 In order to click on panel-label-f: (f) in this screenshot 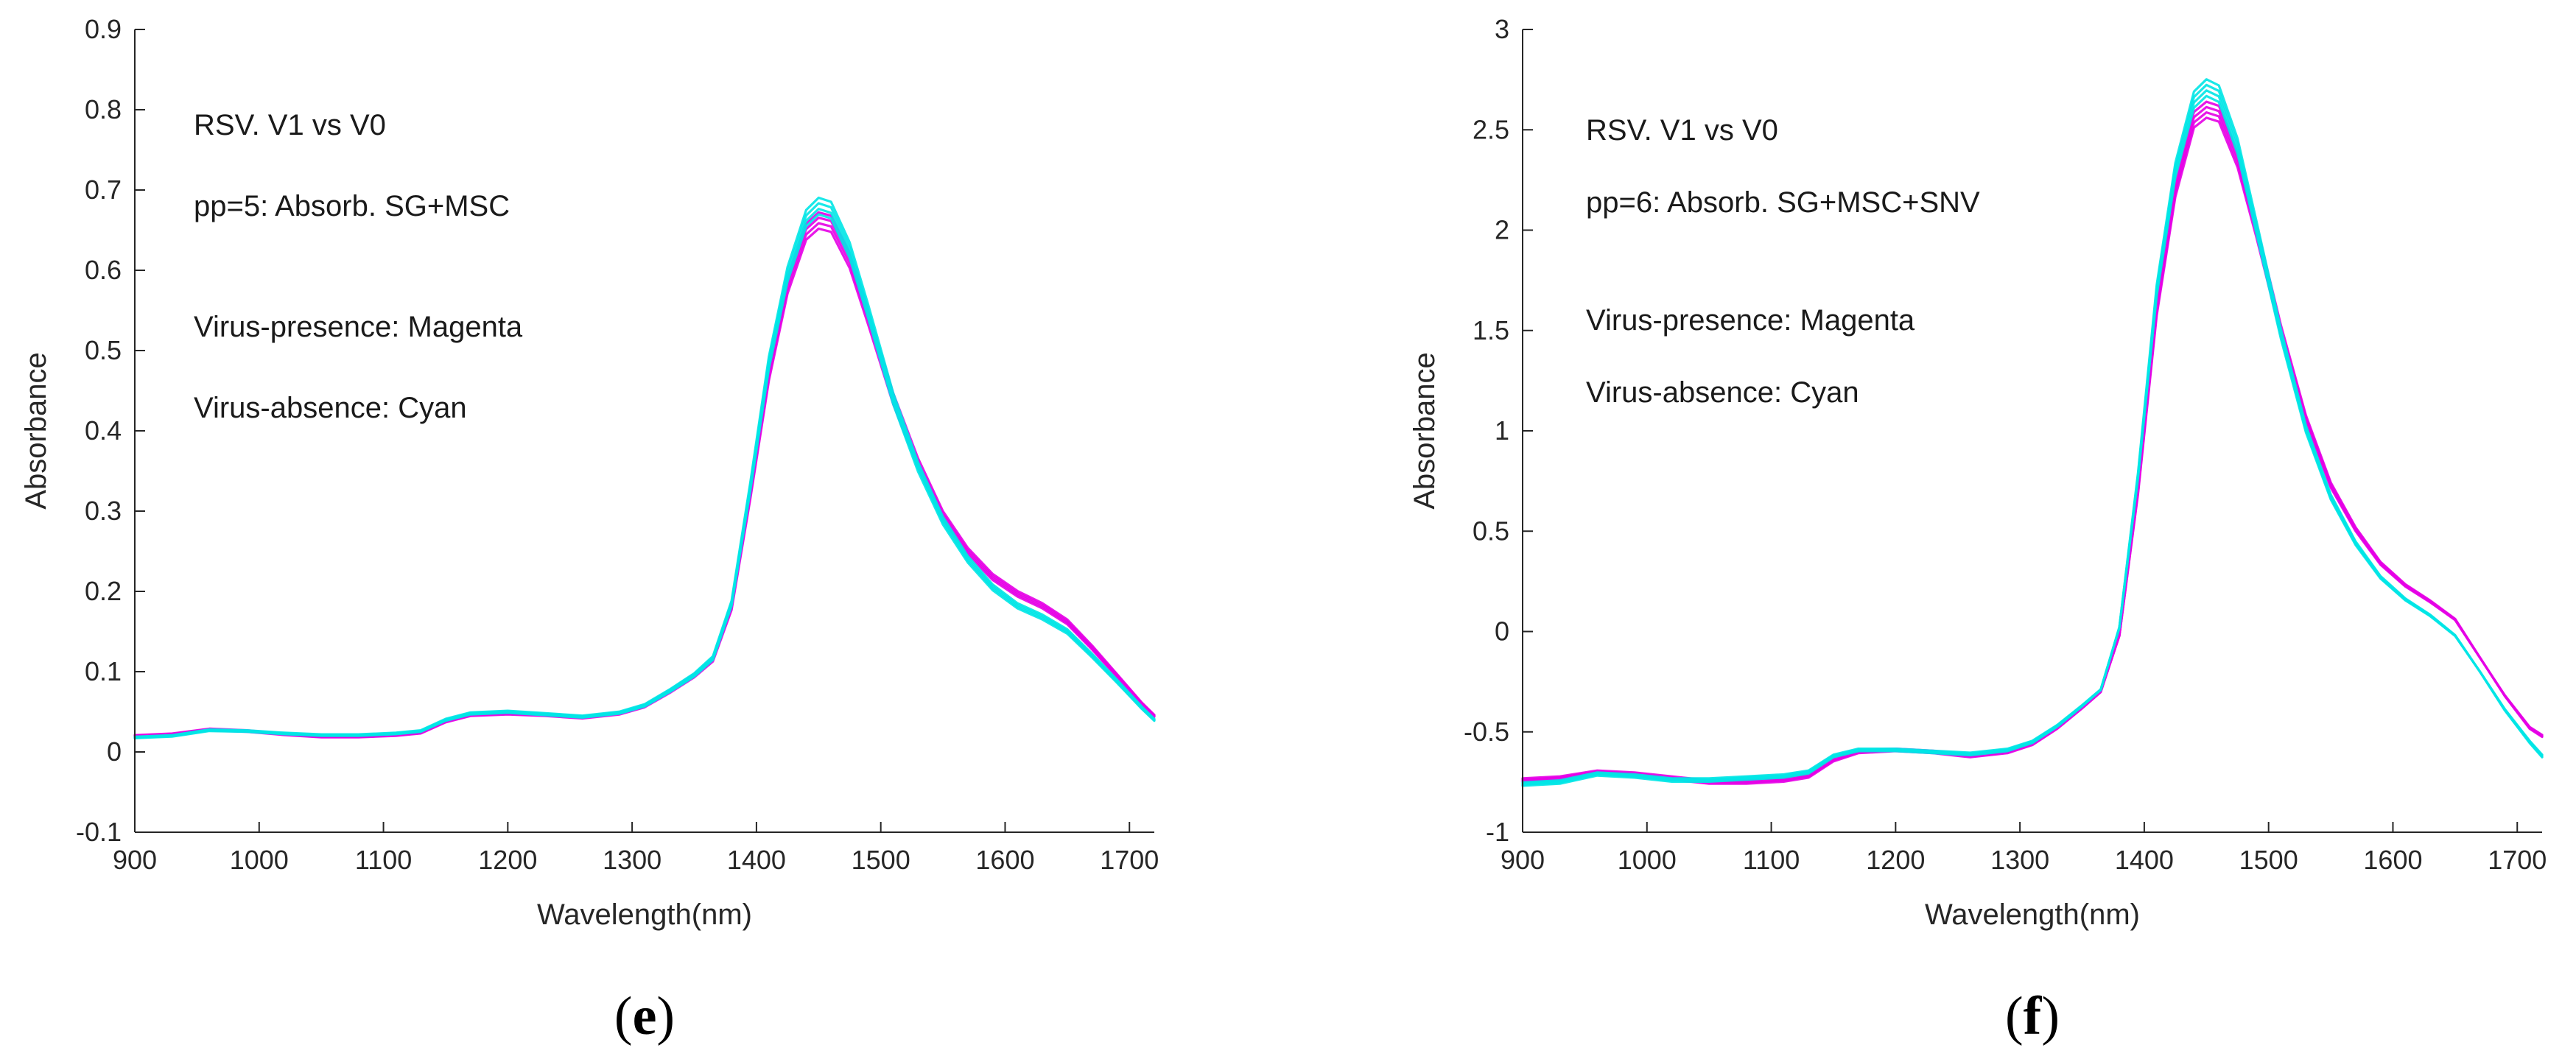, I will do `click(2032, 1016)`.